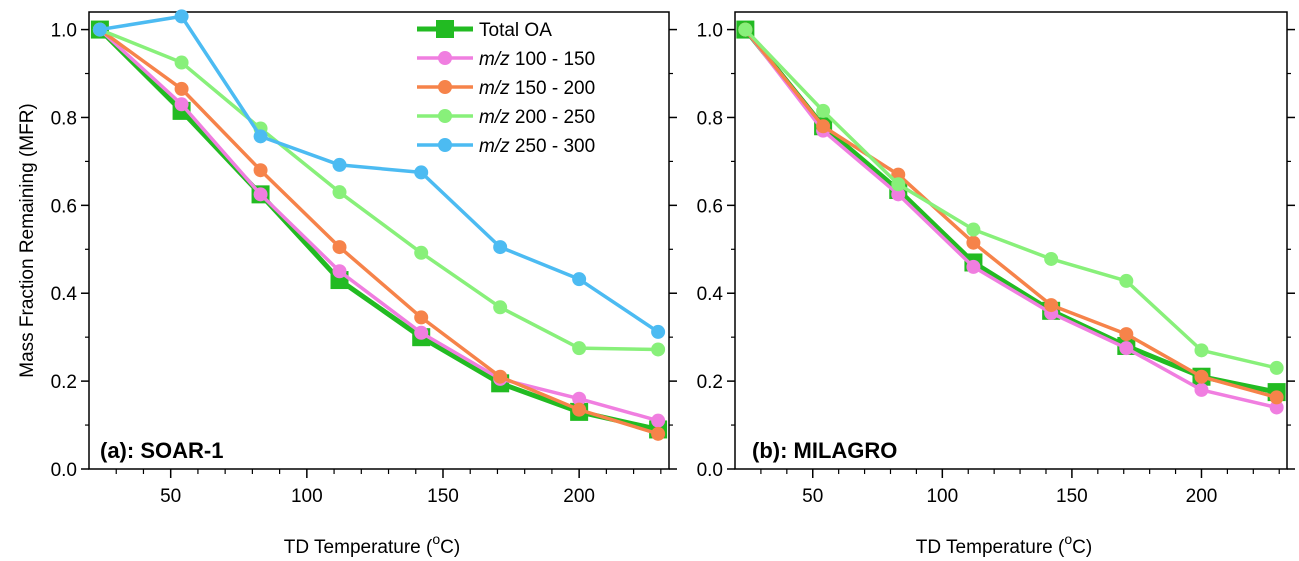 The width and height of the screenshot is (1299, 561). What do you see at coordinates (515, 30) in the screenshot?
I see `legend-label: Total OA` at bounding box center [515, 30].